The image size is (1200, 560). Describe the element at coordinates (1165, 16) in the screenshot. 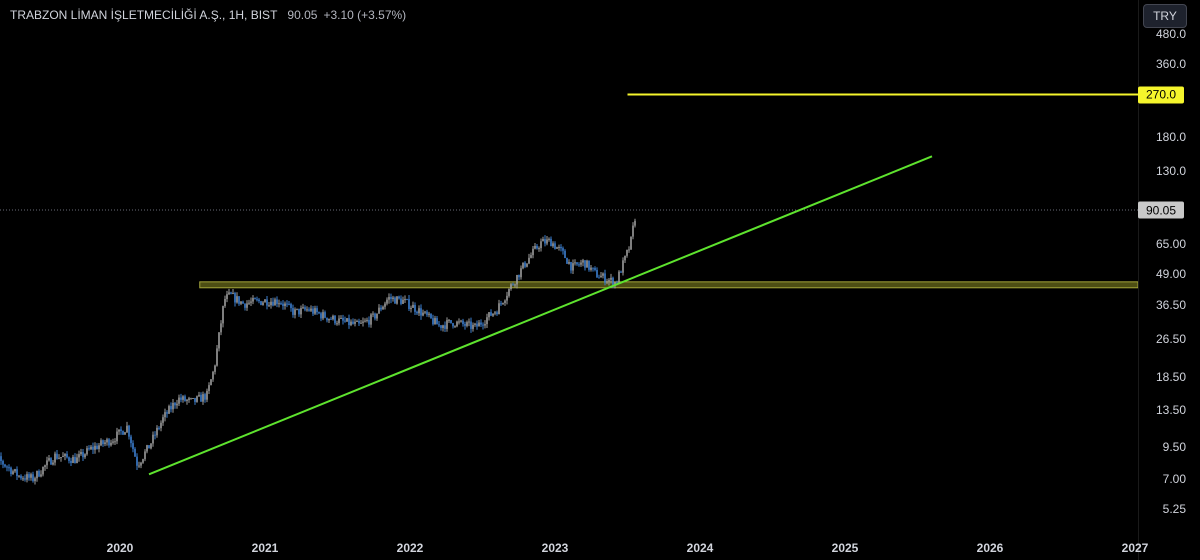

I see `currency-button: TRY` at that location.